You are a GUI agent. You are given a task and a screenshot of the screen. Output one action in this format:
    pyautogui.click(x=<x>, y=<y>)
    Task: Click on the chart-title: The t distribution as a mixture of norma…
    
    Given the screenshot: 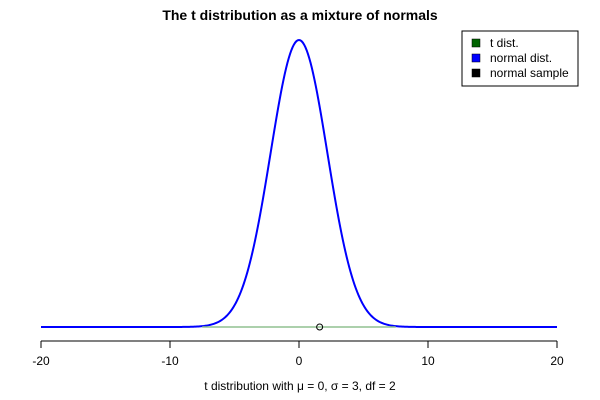 What is the action you would take?
    pyautogui.click(x=300, y=15)
    